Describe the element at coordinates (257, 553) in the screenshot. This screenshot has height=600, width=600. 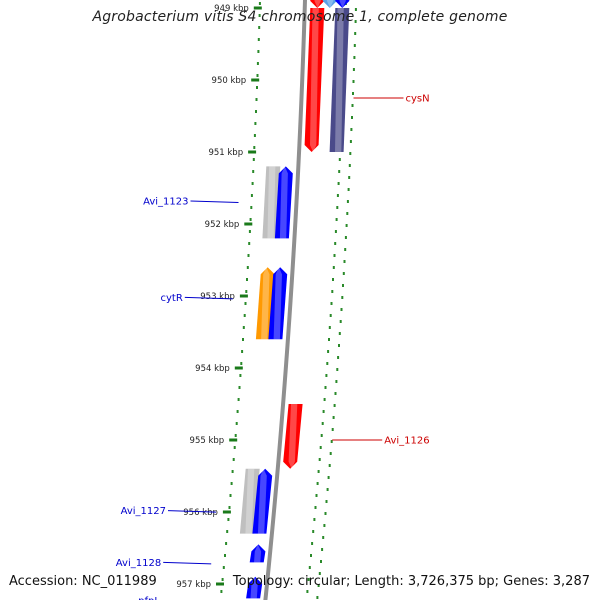
I see `feature-Avi_1128-blue` at that location.